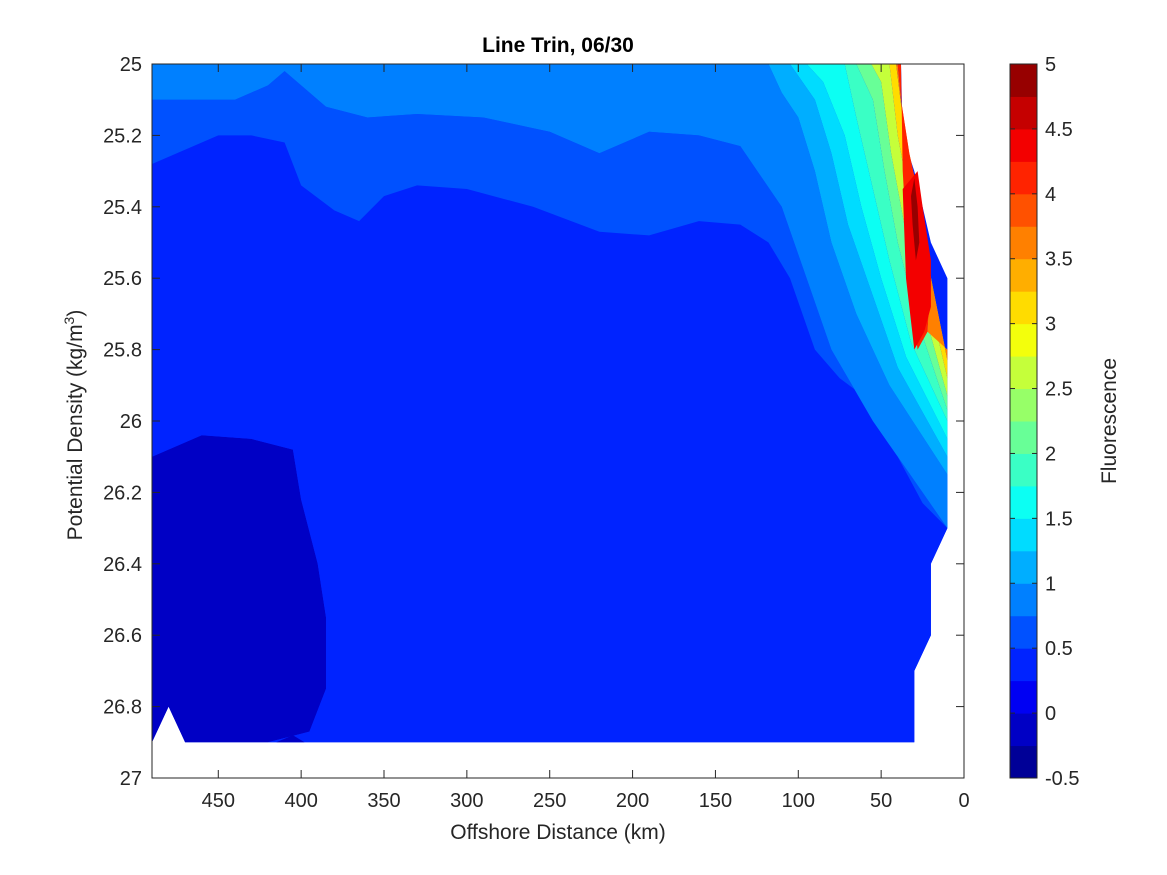 This screenshot has height=875, width=1167. Describe the element at coordinates (1059, 390) in the screenshot. I see `colorbar-tick-label: 2.5` at that location.